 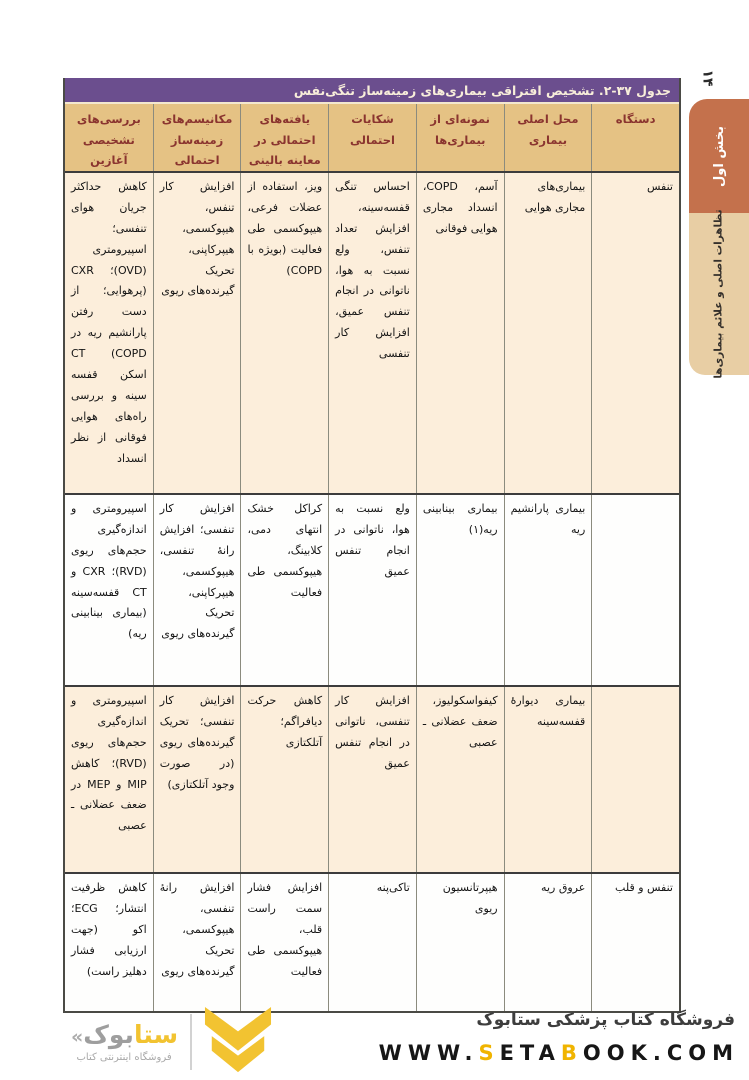 What do you see at coordinates (108, 1035) in the screenshot?
I see `logo-wordmark-gray: بوک` at bounding box center [108, 1035].